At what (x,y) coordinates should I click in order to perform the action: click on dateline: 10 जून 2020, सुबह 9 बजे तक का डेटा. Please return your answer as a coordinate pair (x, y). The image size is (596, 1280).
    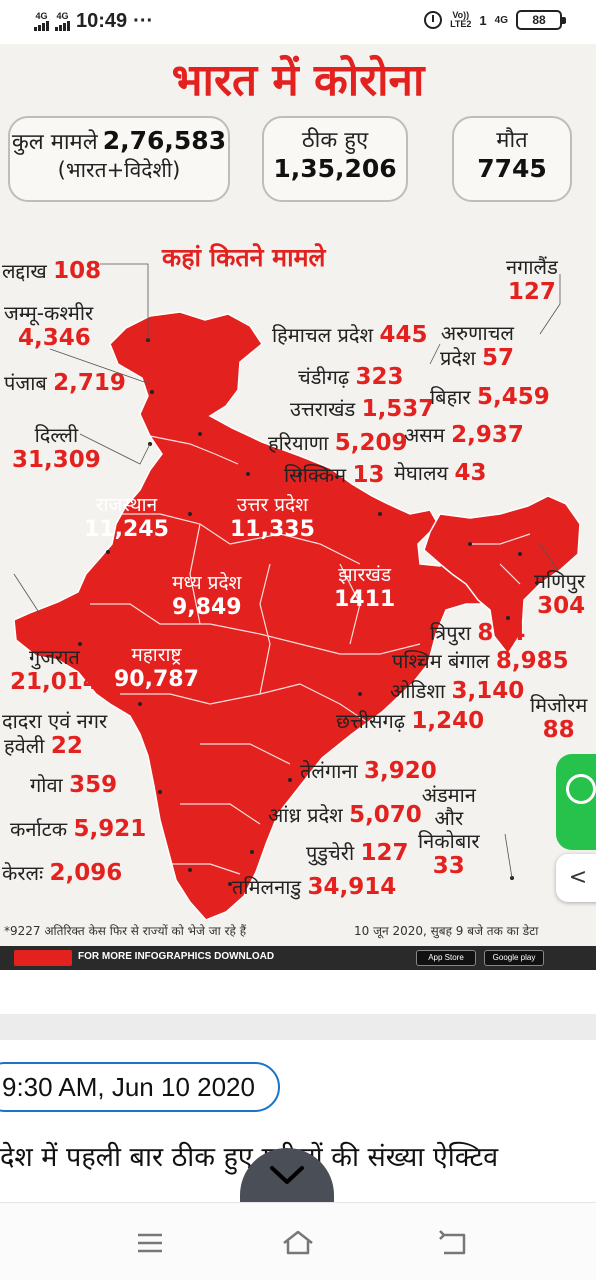
    Looking at the image, I should click on (446, 931).